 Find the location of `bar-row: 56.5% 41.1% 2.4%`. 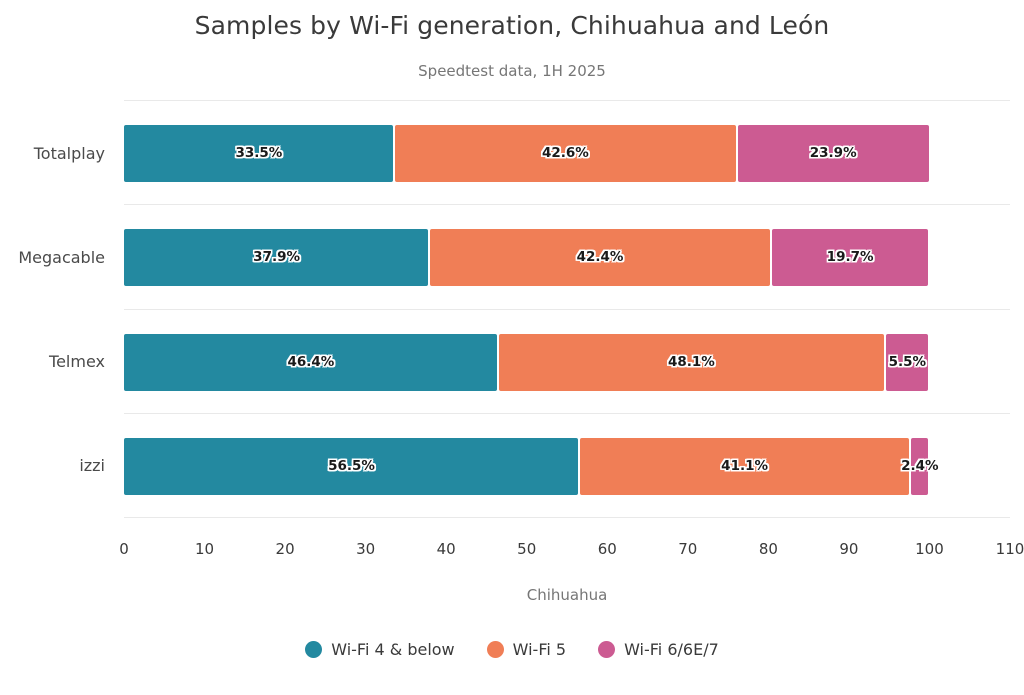

bar-row: 56.5% 41.1% 2.4% is located at coordinates (567, 466).